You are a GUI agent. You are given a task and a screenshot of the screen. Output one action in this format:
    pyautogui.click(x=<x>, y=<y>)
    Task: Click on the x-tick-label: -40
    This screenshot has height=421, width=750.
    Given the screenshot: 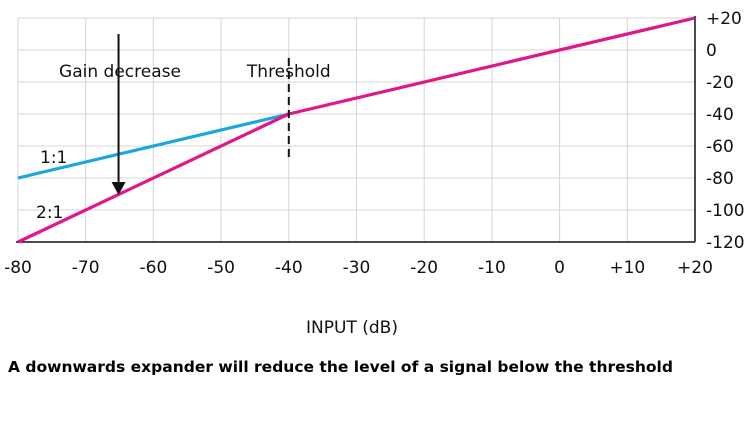 What is the action you would take?
    pyautogui.click(x=289, y=268)
    